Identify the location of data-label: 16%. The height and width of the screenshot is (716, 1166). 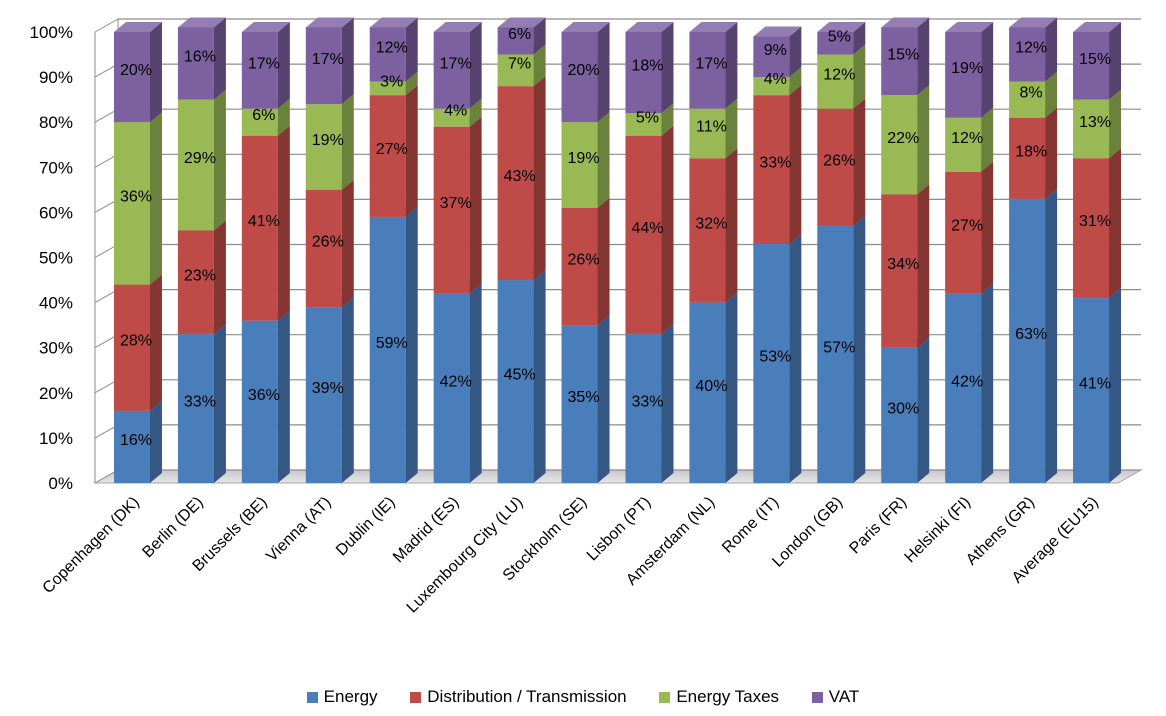
(136, 440).